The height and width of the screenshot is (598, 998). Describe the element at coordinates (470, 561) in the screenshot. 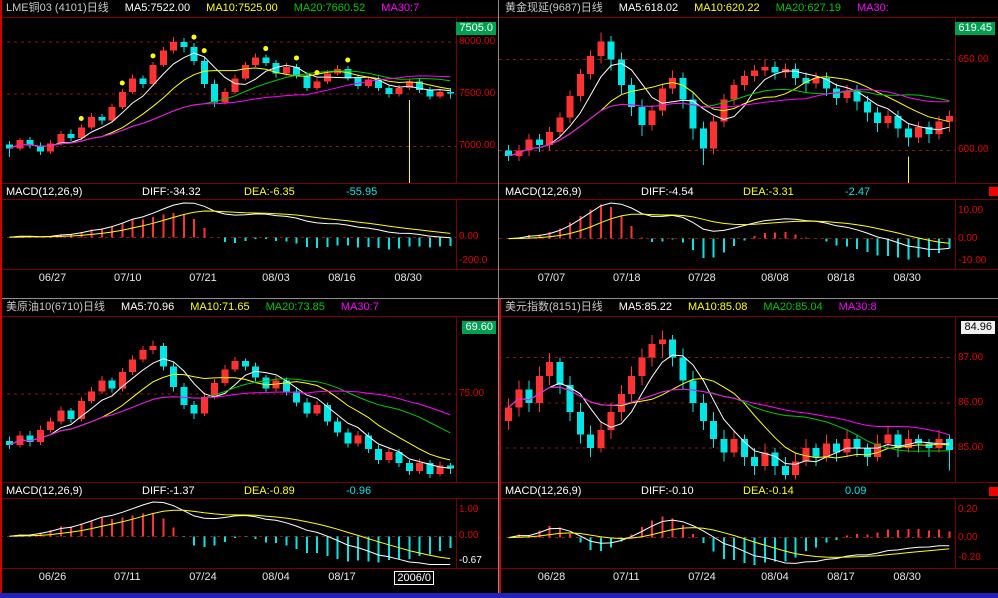

I see `axis-label: -0.67` at that location.